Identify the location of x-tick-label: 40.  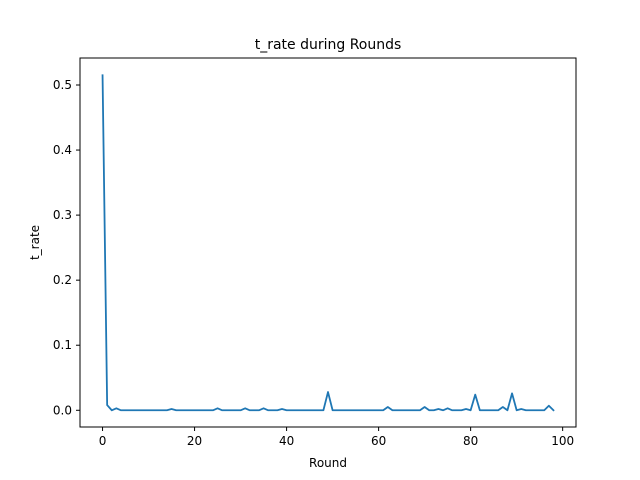
(286, 441).